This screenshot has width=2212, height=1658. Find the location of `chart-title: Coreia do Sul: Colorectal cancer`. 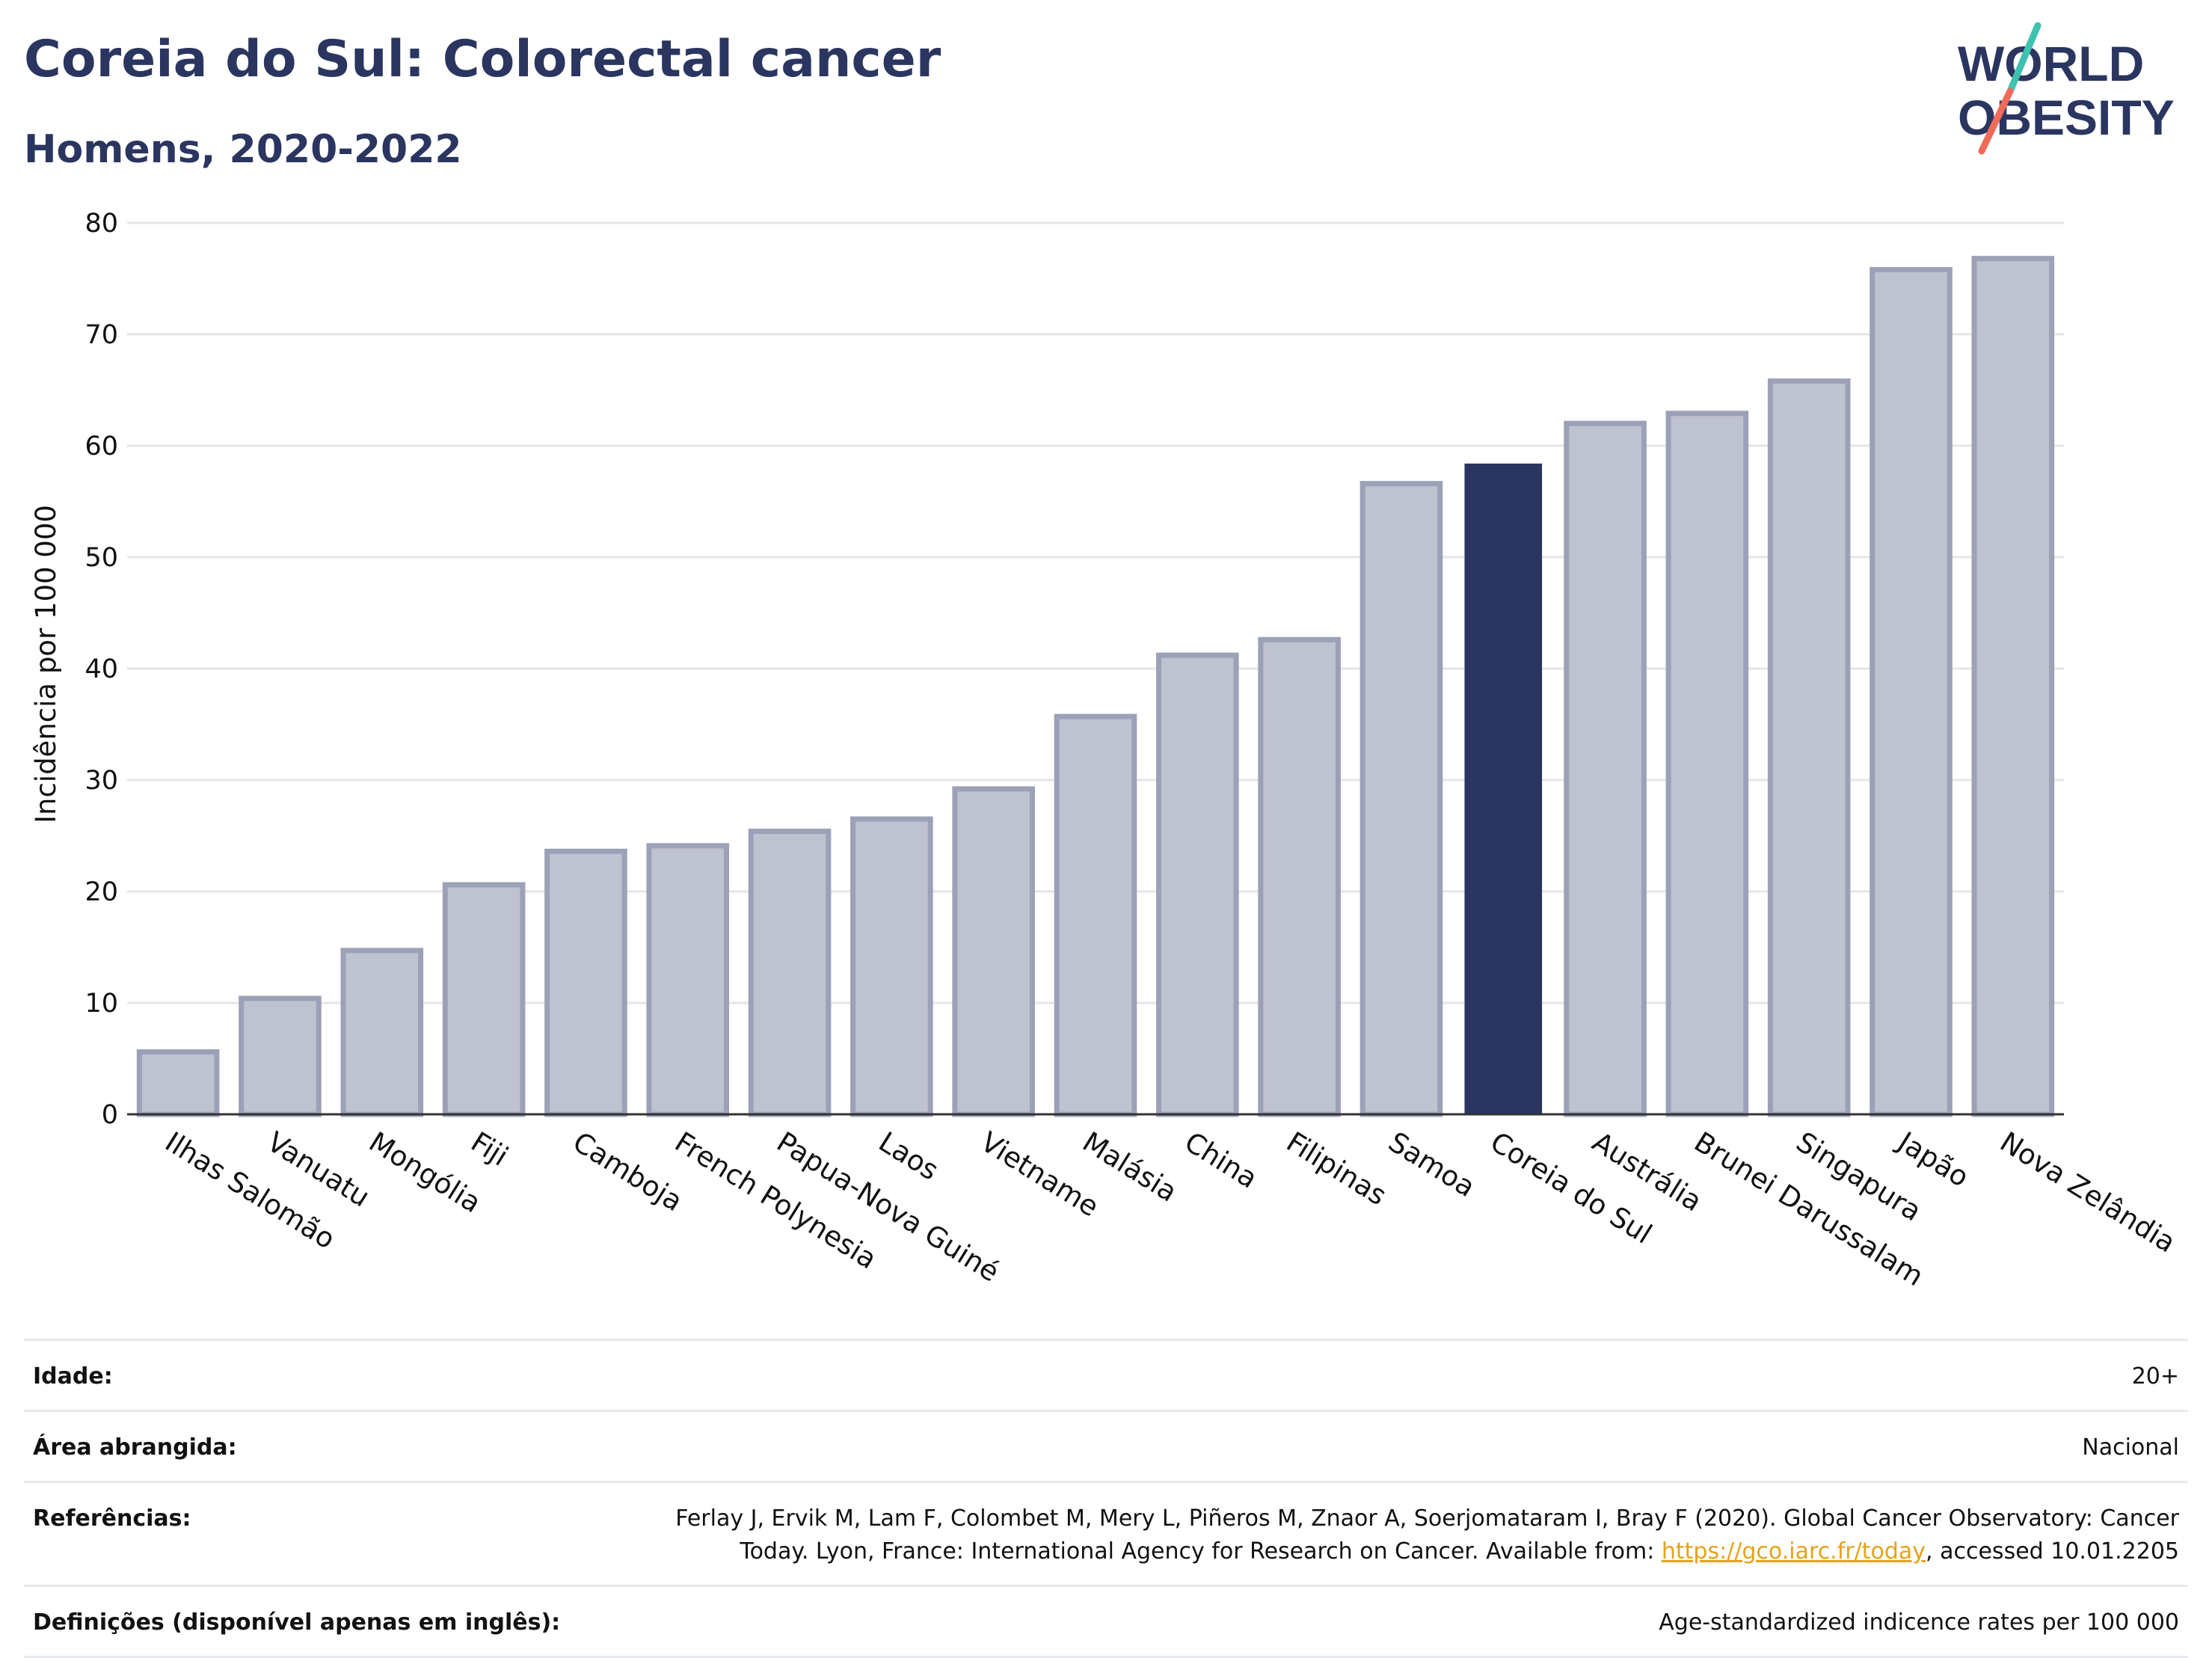

chart-title: Coreia do Sul: Colorectal cancer is located at coordinates (482, 59).